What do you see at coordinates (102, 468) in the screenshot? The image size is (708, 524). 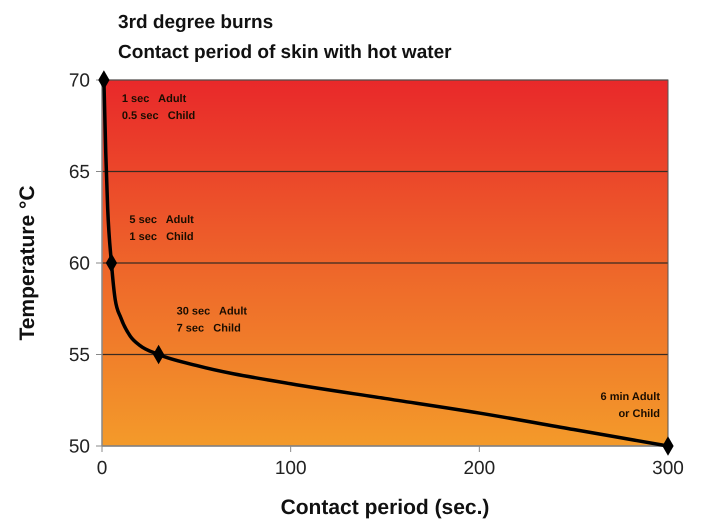 I see `x-tick-label: 0` at bounding box center [102, 468].